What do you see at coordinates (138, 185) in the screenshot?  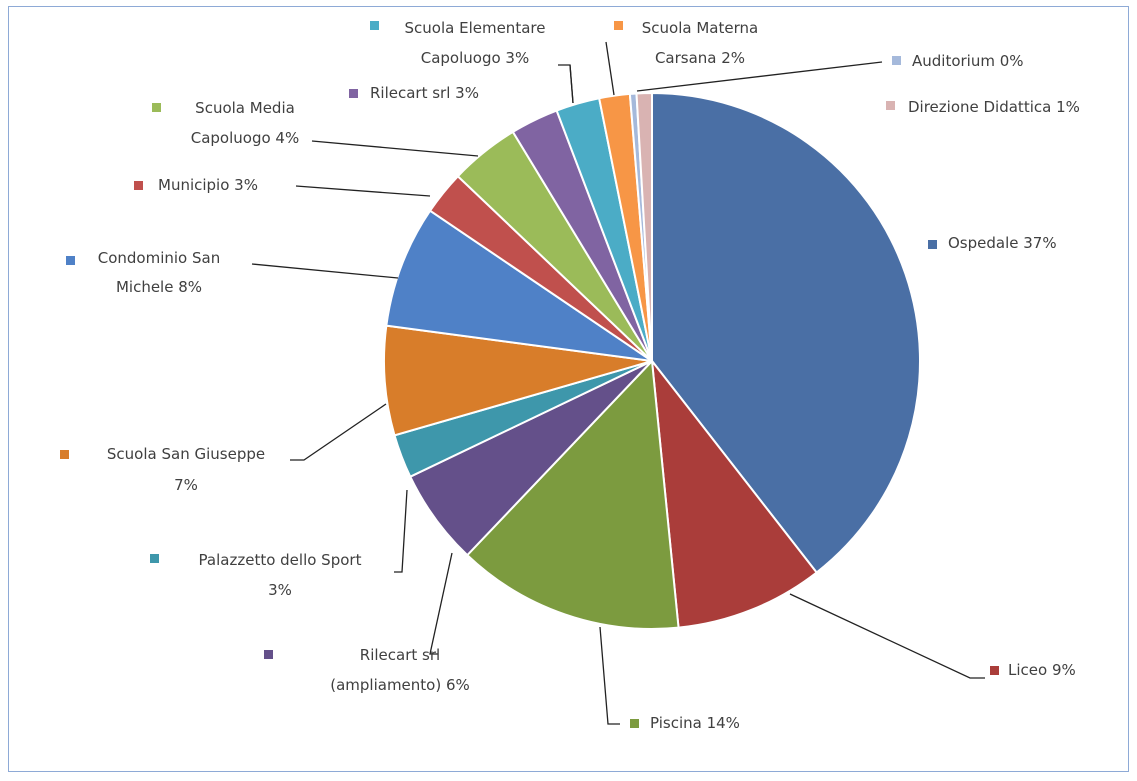 I see `legend-swatch-municipio` at bounding box center [138, 185].